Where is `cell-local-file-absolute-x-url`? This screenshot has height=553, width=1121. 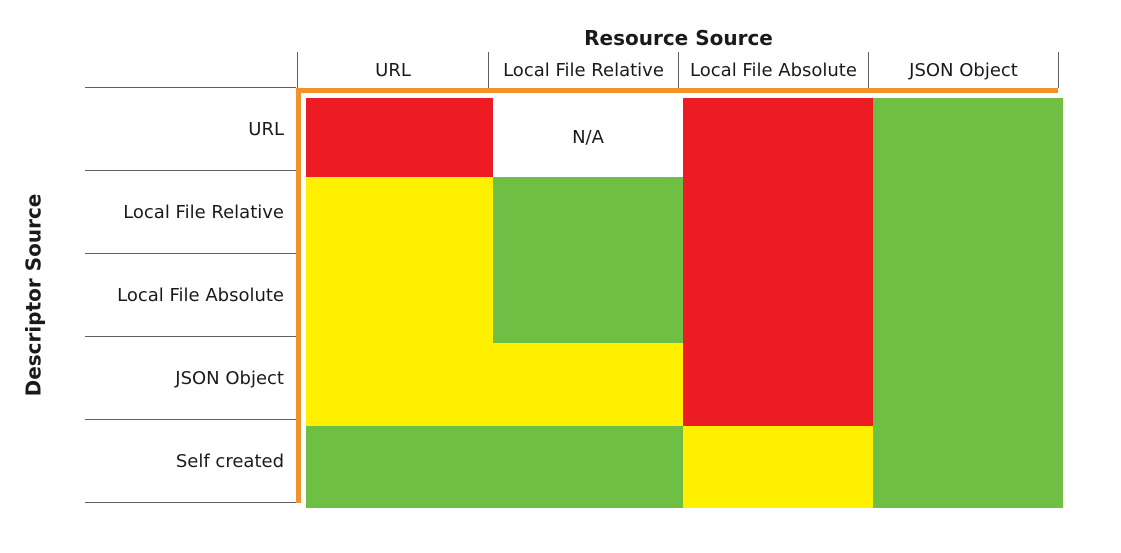 cell-local-file-absolute-x-url is located at coordinates (399, 301).